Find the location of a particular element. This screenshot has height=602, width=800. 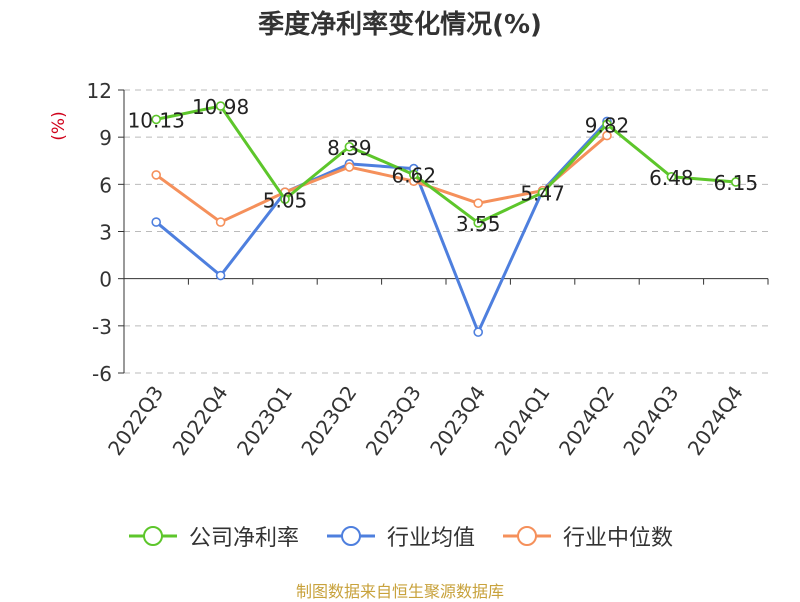

legend-item: 公司净利率 is located at coordinates (213, 536).